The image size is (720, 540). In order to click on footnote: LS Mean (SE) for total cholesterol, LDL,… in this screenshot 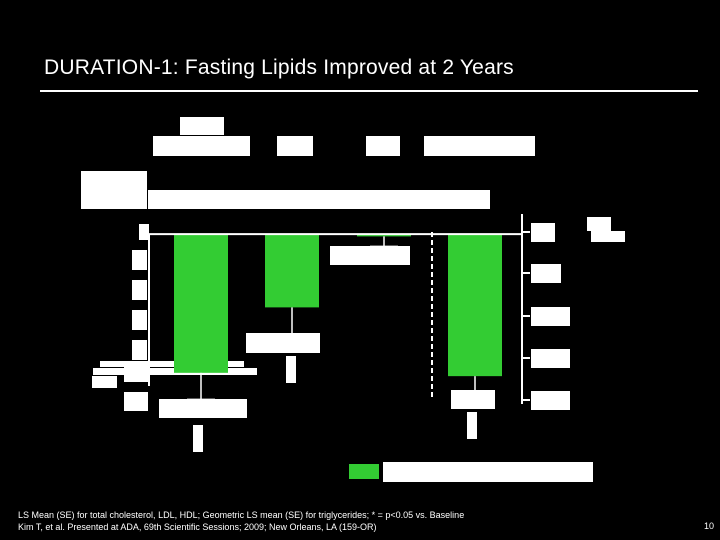, I will do `click(241, 521)`.